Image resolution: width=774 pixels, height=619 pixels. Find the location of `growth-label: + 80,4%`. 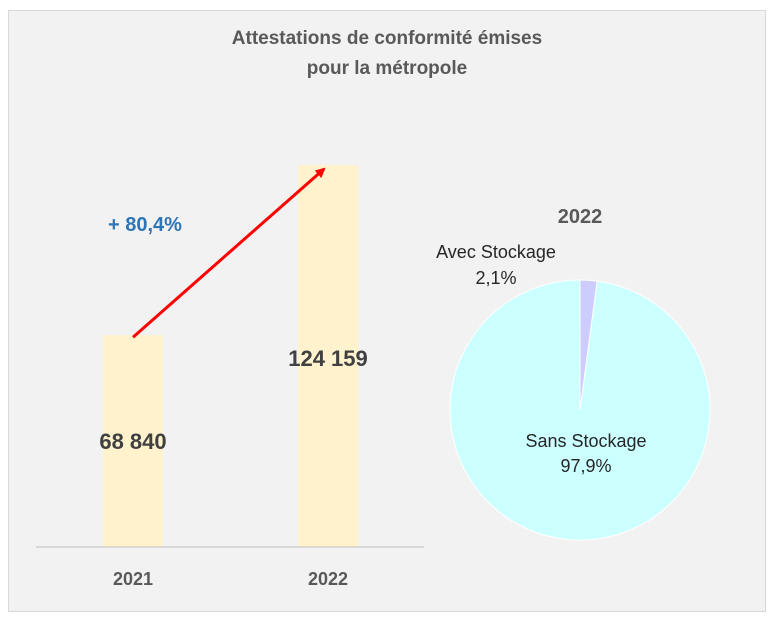

growth-label: + 80,4% is located at coordinates (145, 225).